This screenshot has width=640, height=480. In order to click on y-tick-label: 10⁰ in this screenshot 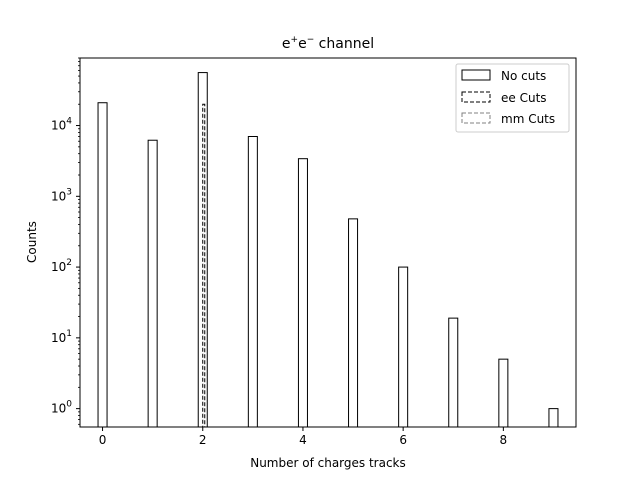, I will do `click(61, 408)`.